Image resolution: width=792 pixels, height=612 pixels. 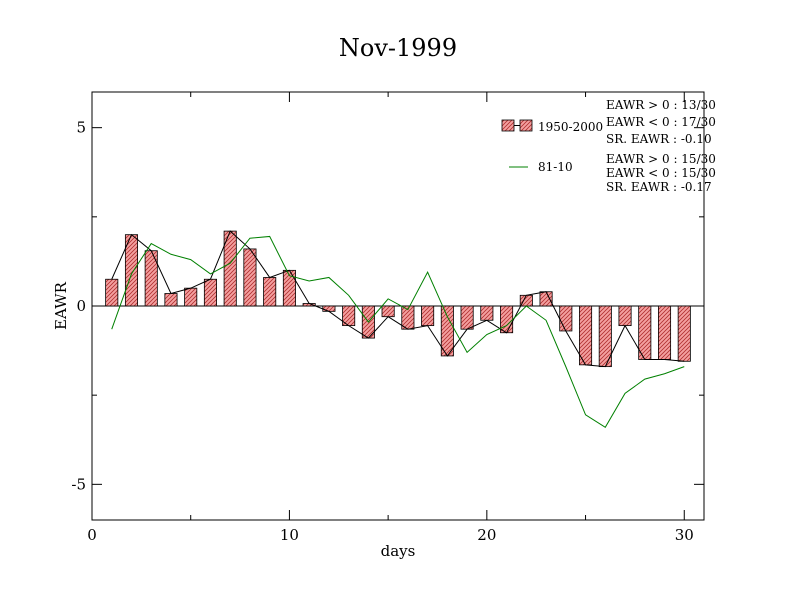 I want to click on y-tick-label: 0, so click(x=81, y=306).